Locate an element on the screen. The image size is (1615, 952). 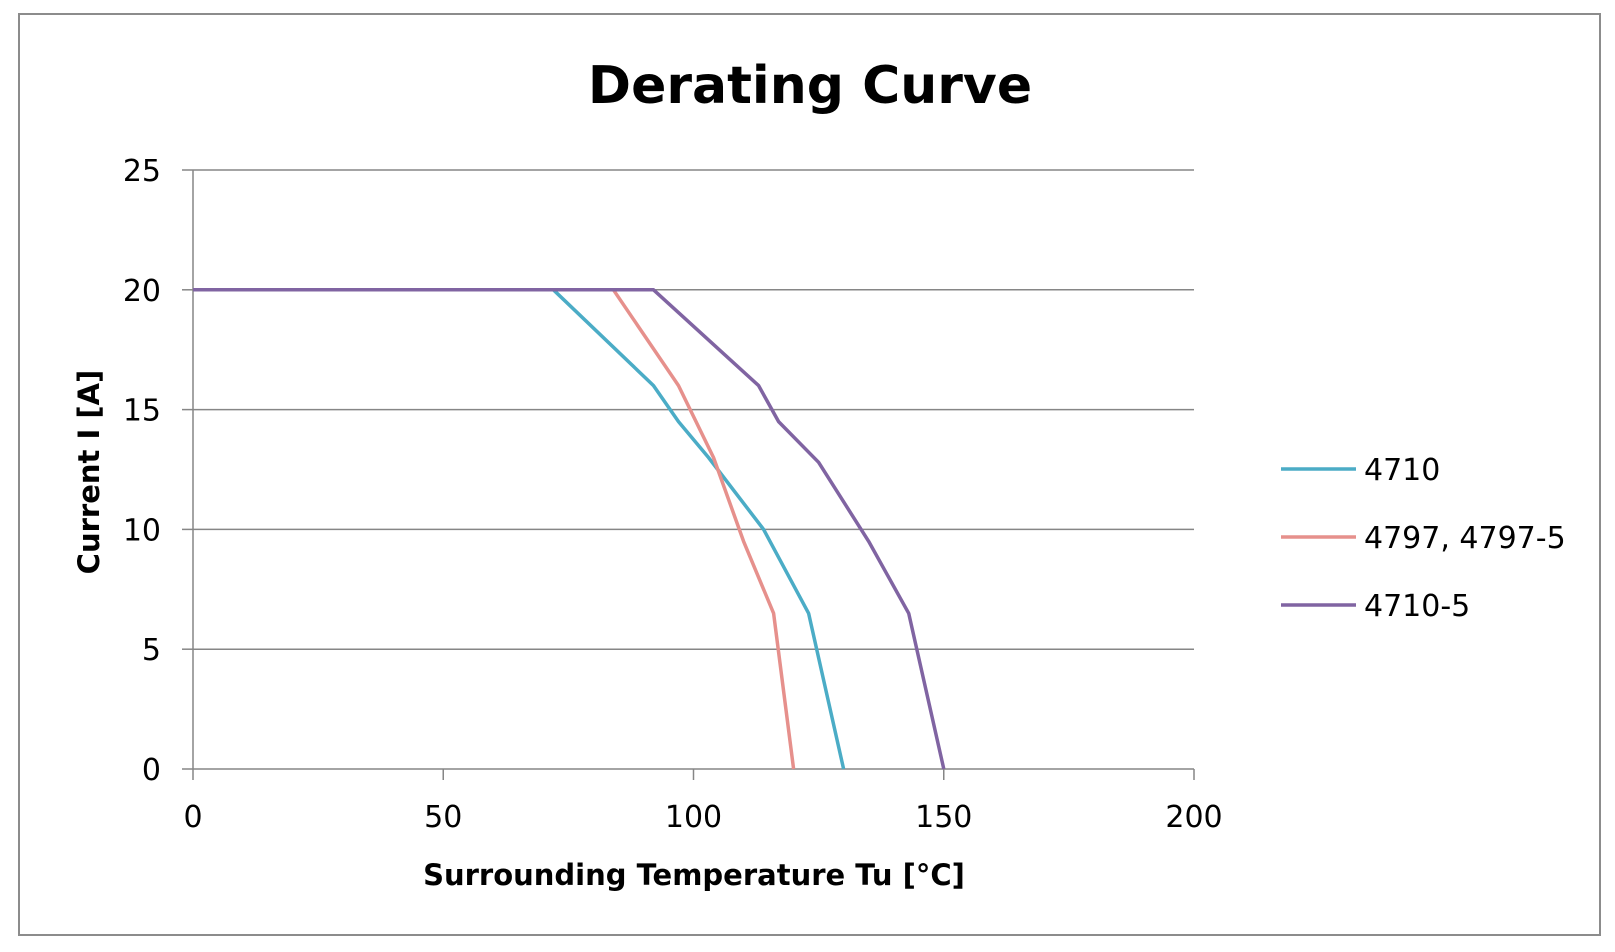
chart-title: Derating Curve is located at coordinates (810, 86).